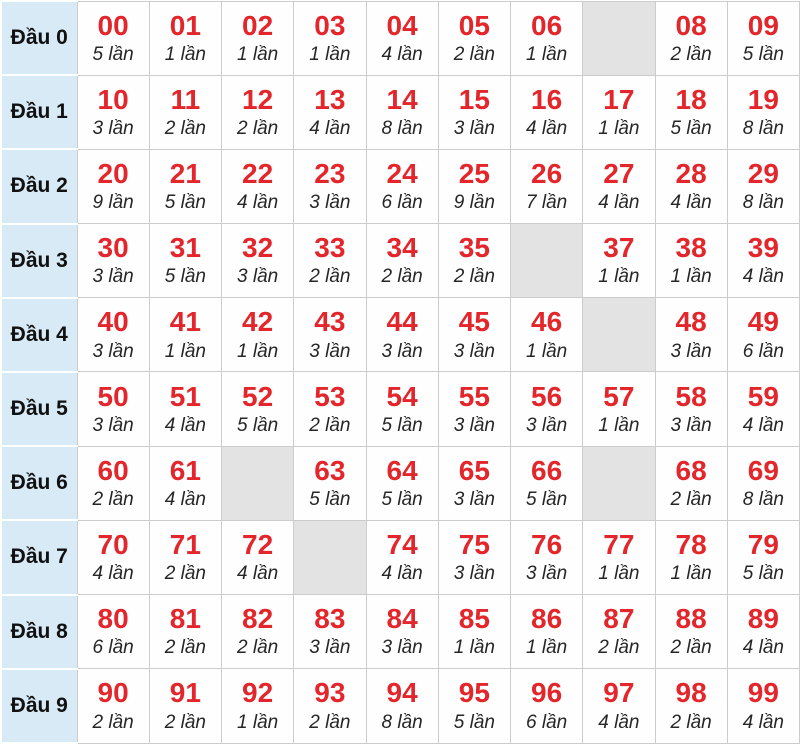 This screenshot has width=800, height=744. Describe the element at coordinates (39, 705) in the screenshot. I see `row-label: Đầu 9` at that location.